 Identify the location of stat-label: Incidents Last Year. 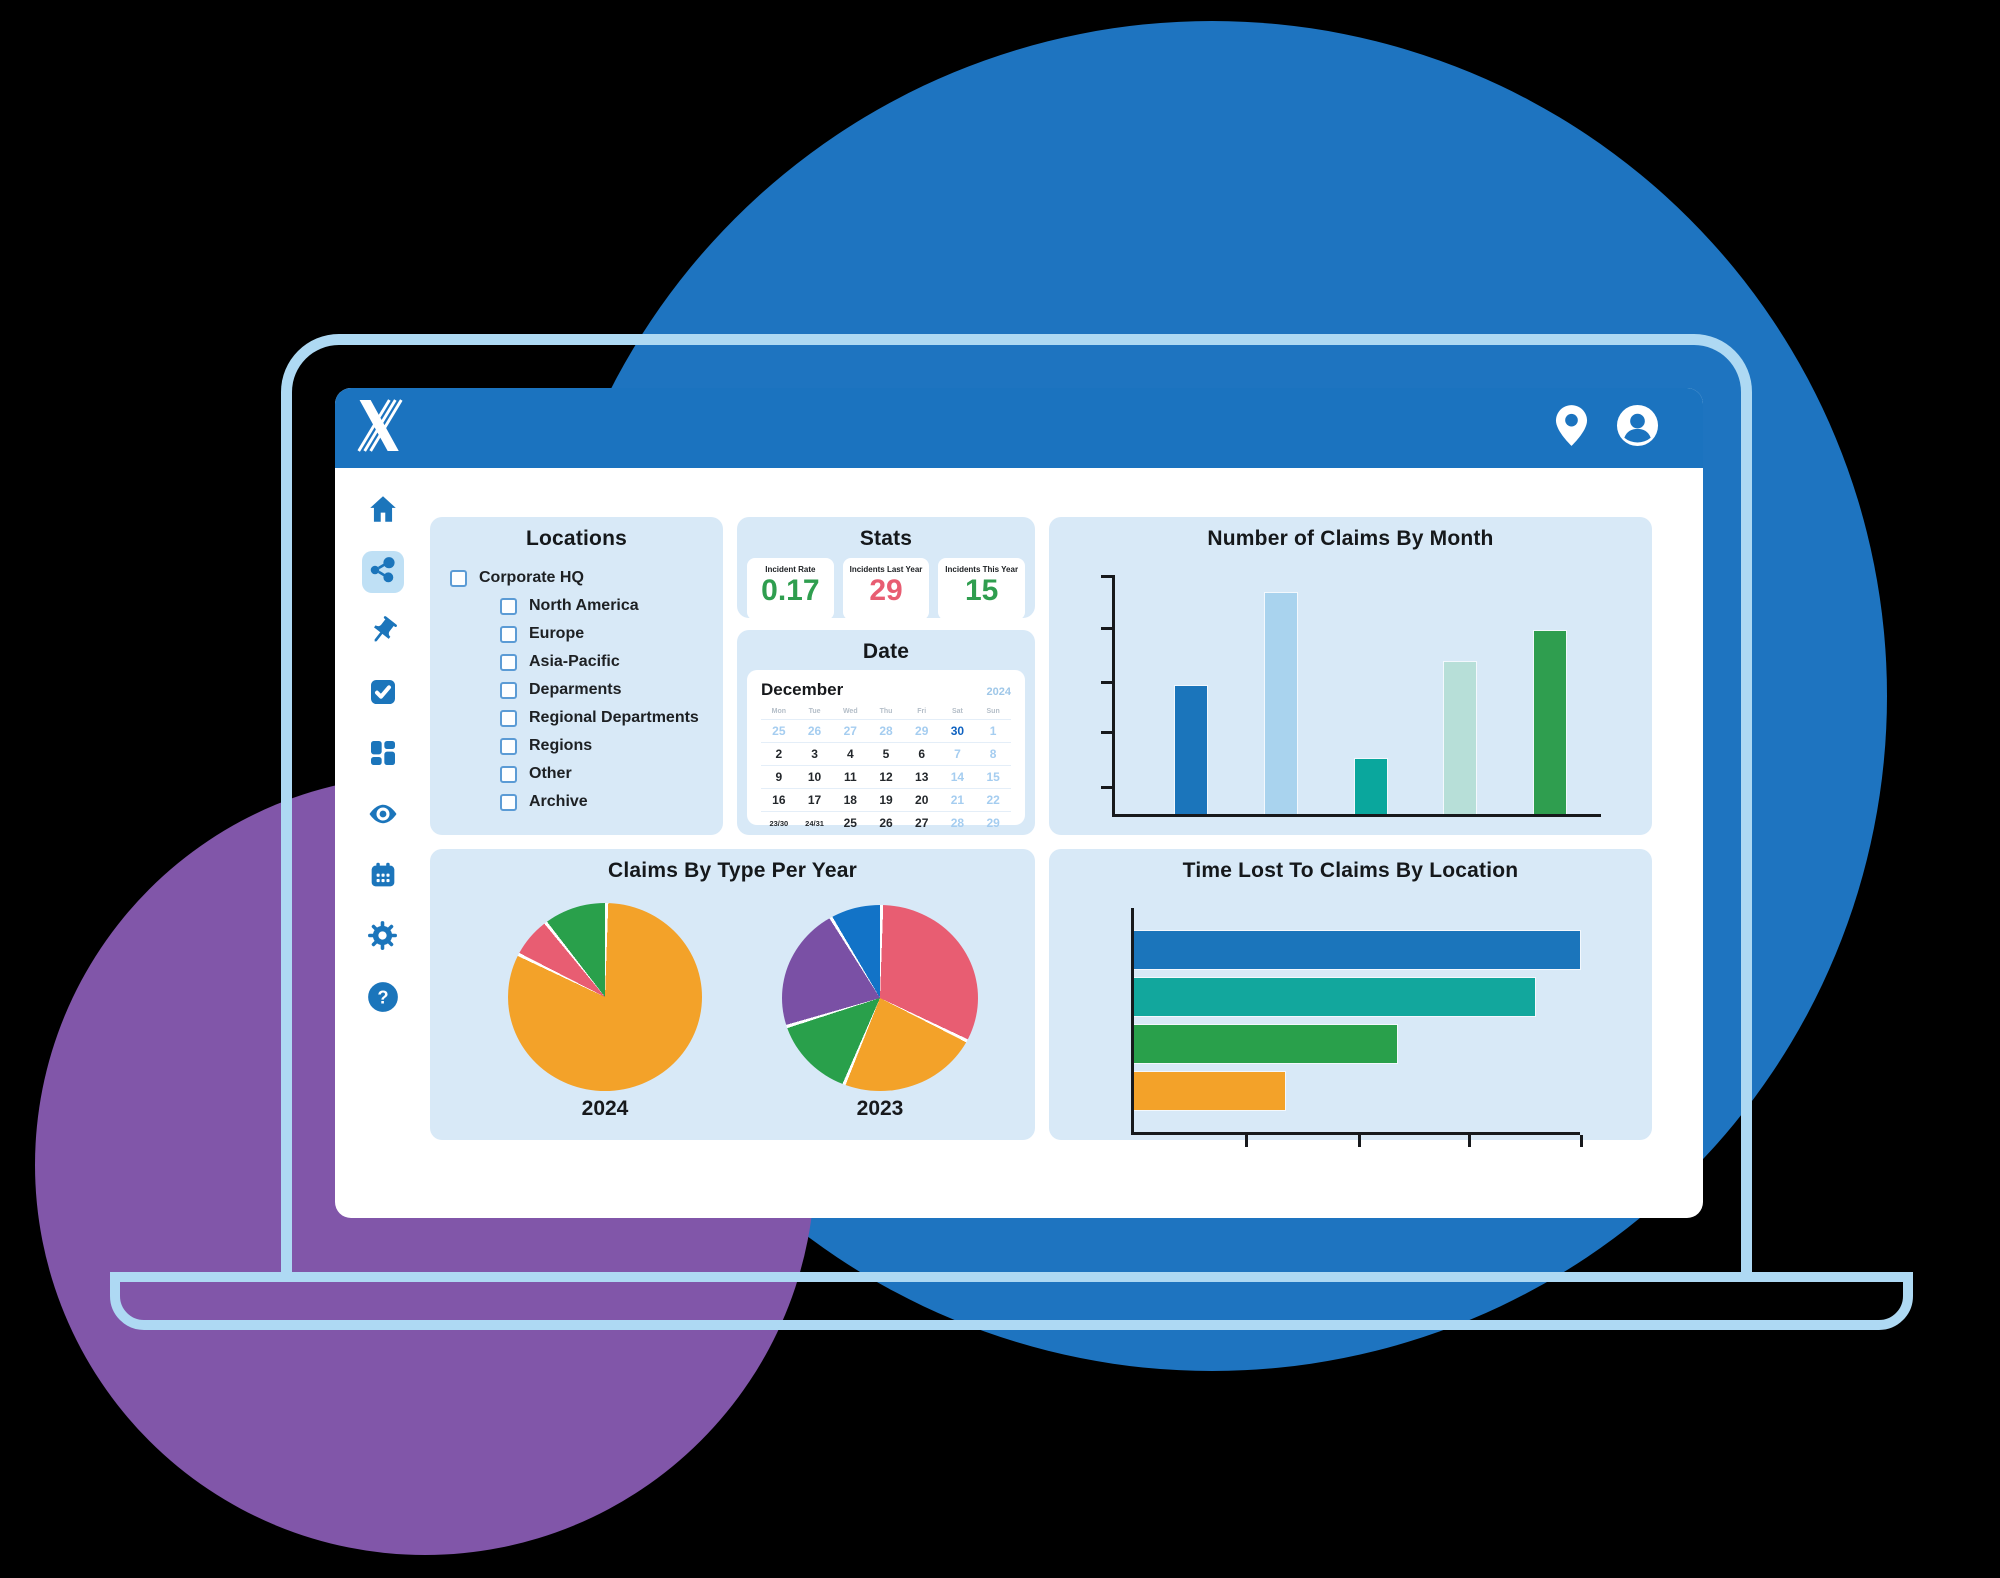
(886, 569).